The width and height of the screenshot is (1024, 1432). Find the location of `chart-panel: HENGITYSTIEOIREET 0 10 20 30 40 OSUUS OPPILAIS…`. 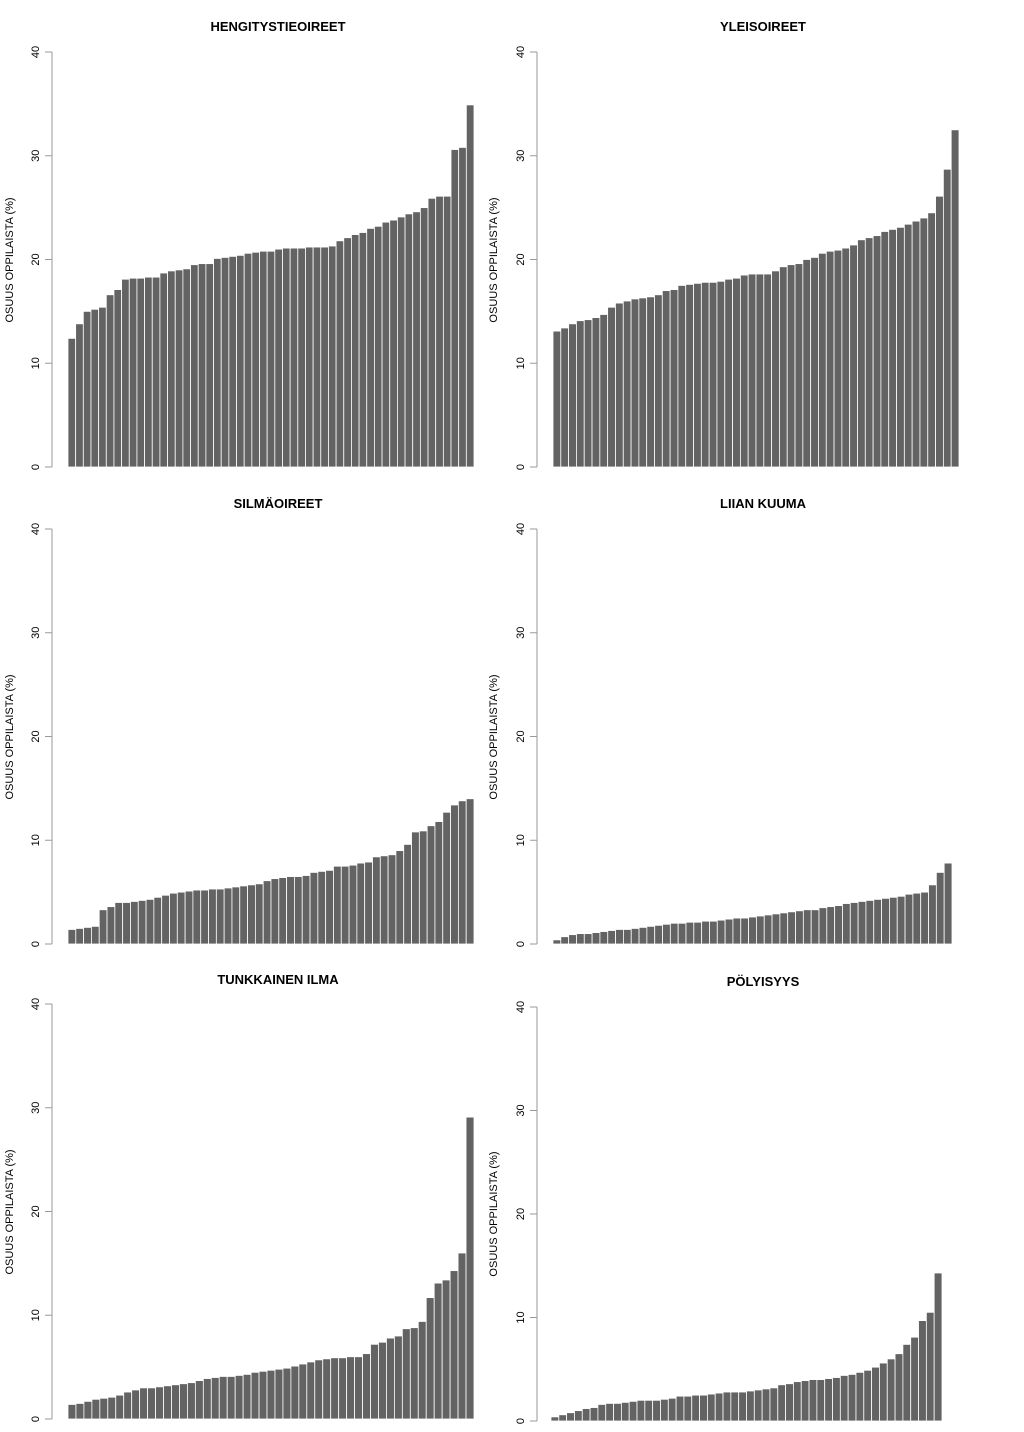

chart-panel: HENGITYSTIEOIREET 0 10 20 30 40 OSUUS OPPILAIS… is located at coordinates (239, 244).